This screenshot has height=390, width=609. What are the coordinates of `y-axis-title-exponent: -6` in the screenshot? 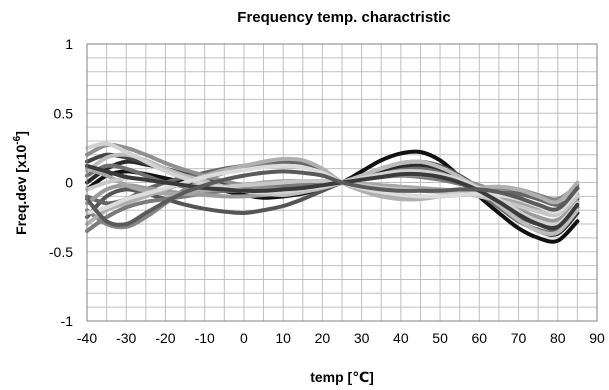 It's located at (17, 139).